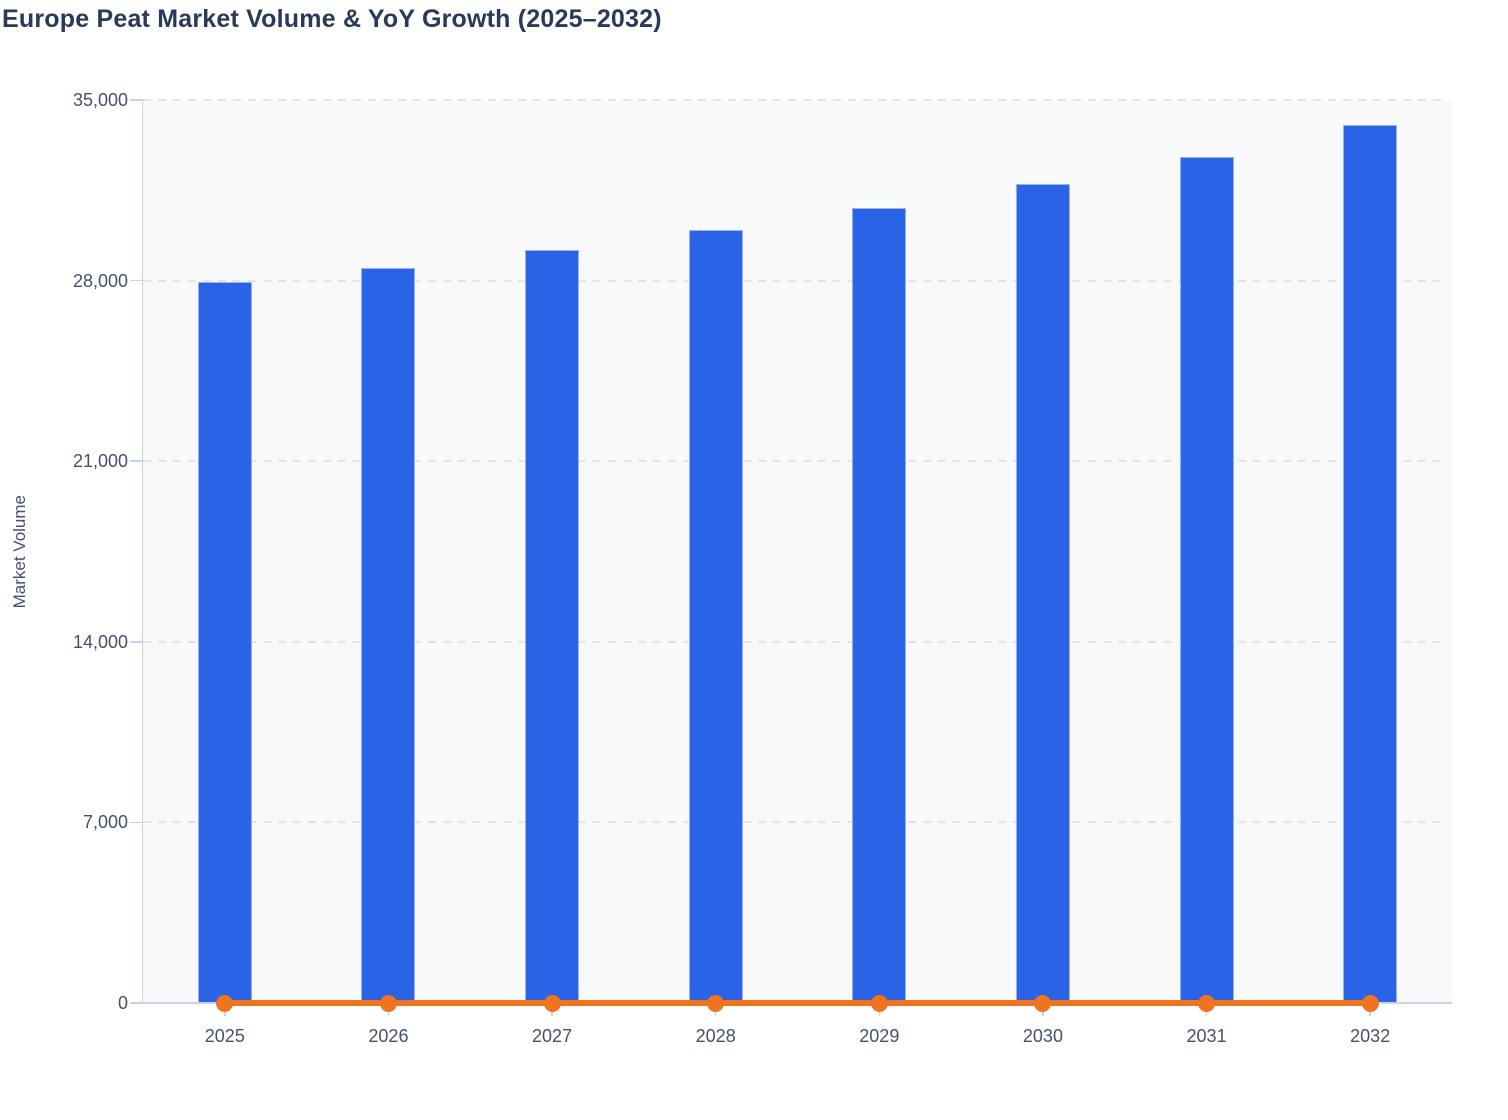  I want to click on y-axis-title: Market Volume, so click(19, 551).